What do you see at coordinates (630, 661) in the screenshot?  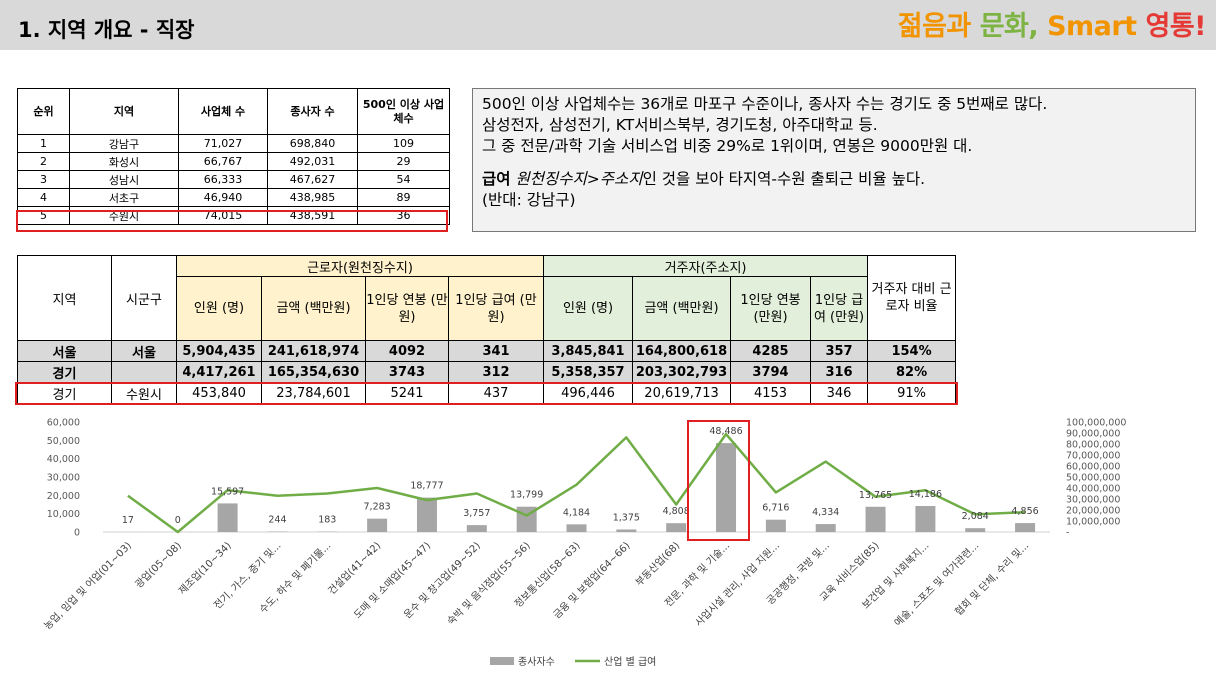 I see `legend-line-label: 산업 별 급여` at bounding box center [630, 661].